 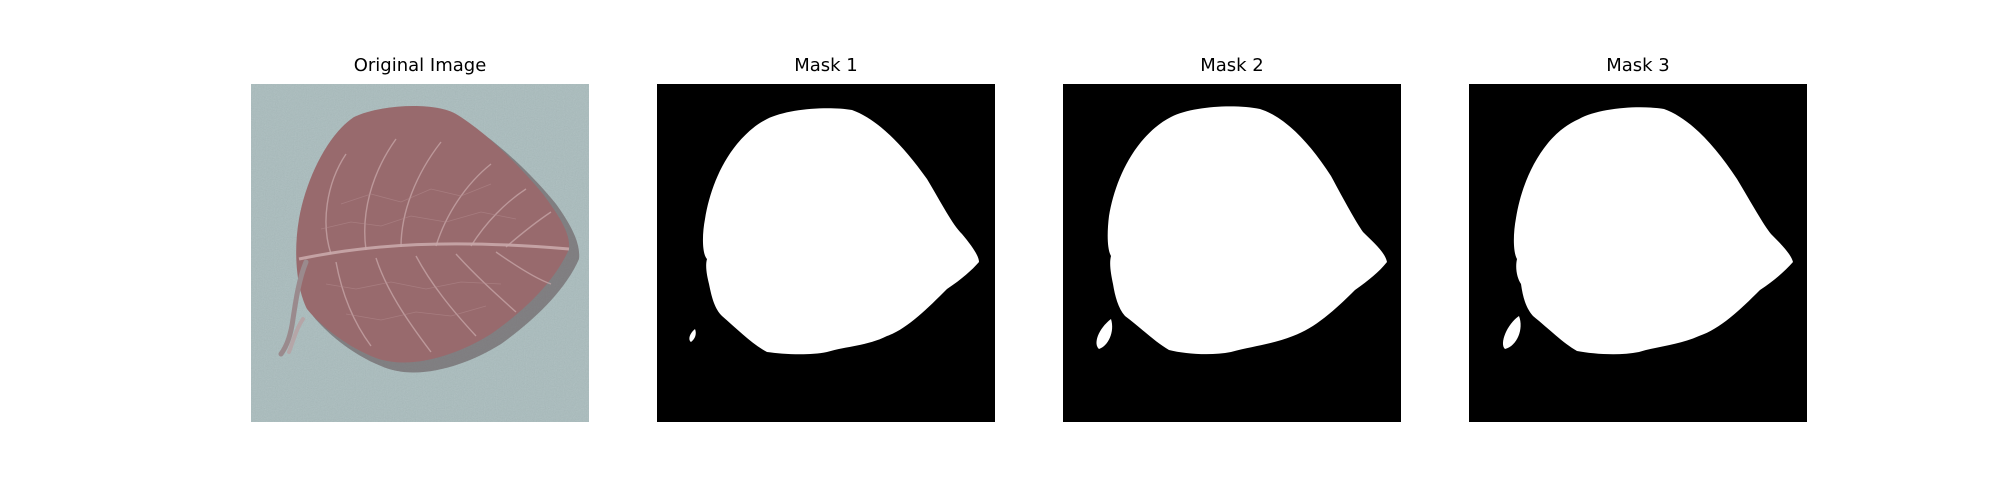 I want to click on leaf-stem, so click(x=293, y=308).